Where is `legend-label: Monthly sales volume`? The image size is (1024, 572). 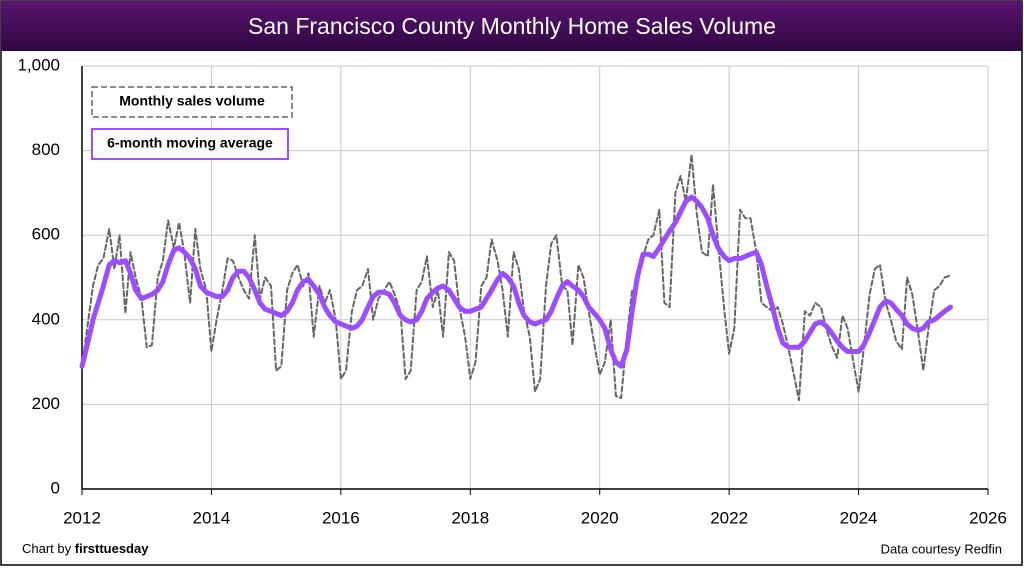
legend-label: Monthly sales volume is located at coordinates (192, 101).